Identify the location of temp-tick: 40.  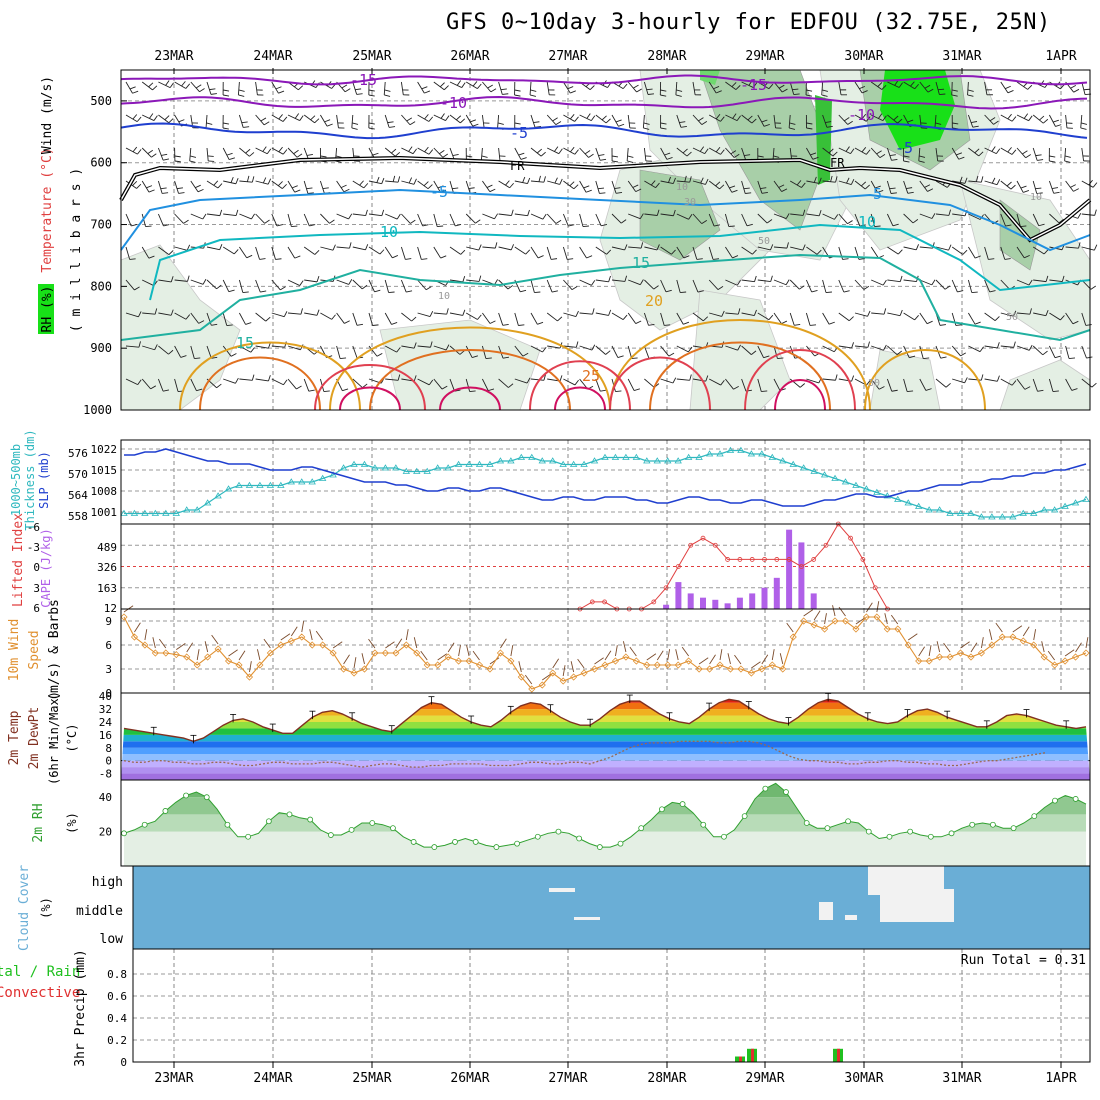
(105, 696).